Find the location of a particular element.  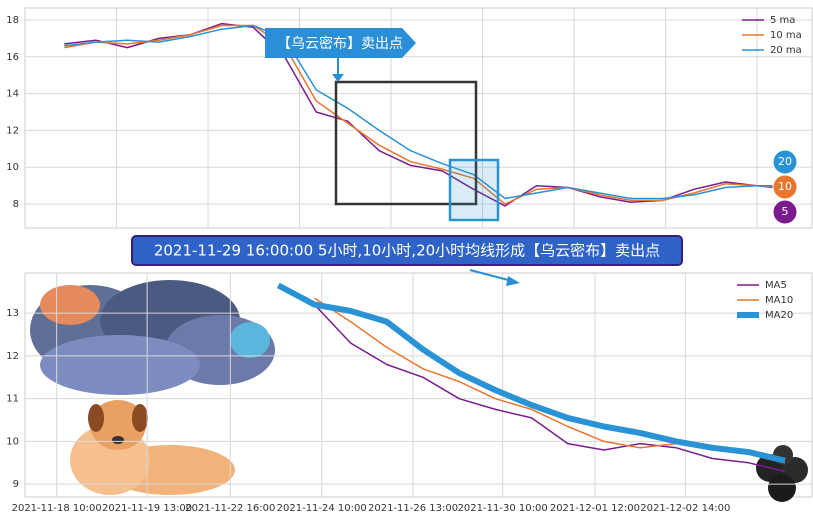

y-tick-label: 16 is located at coordinates (12, 57).